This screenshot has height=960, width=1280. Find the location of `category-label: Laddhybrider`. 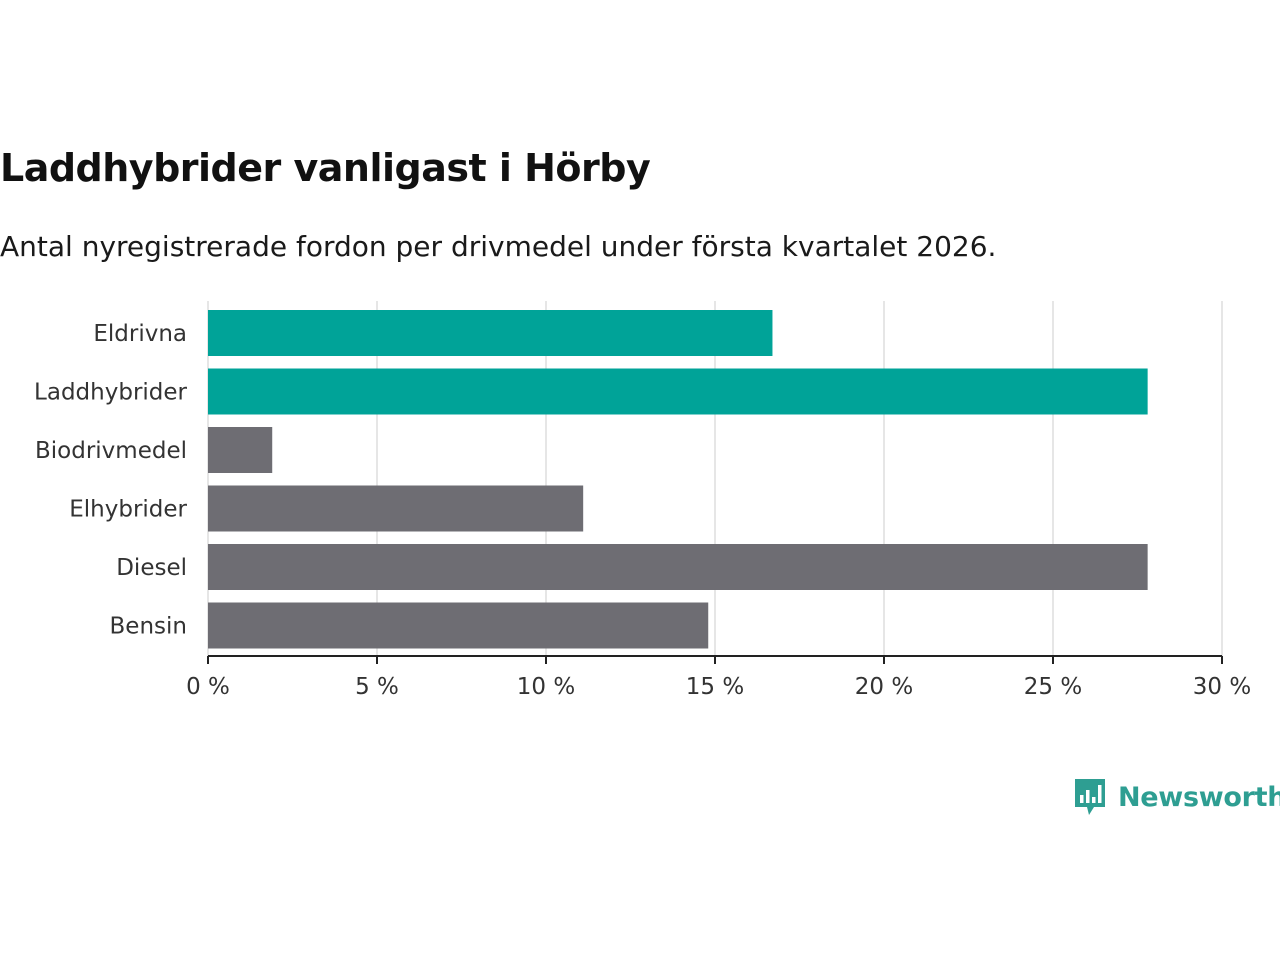

category-label: Laddhybrider is located at coordinates (110, 393).